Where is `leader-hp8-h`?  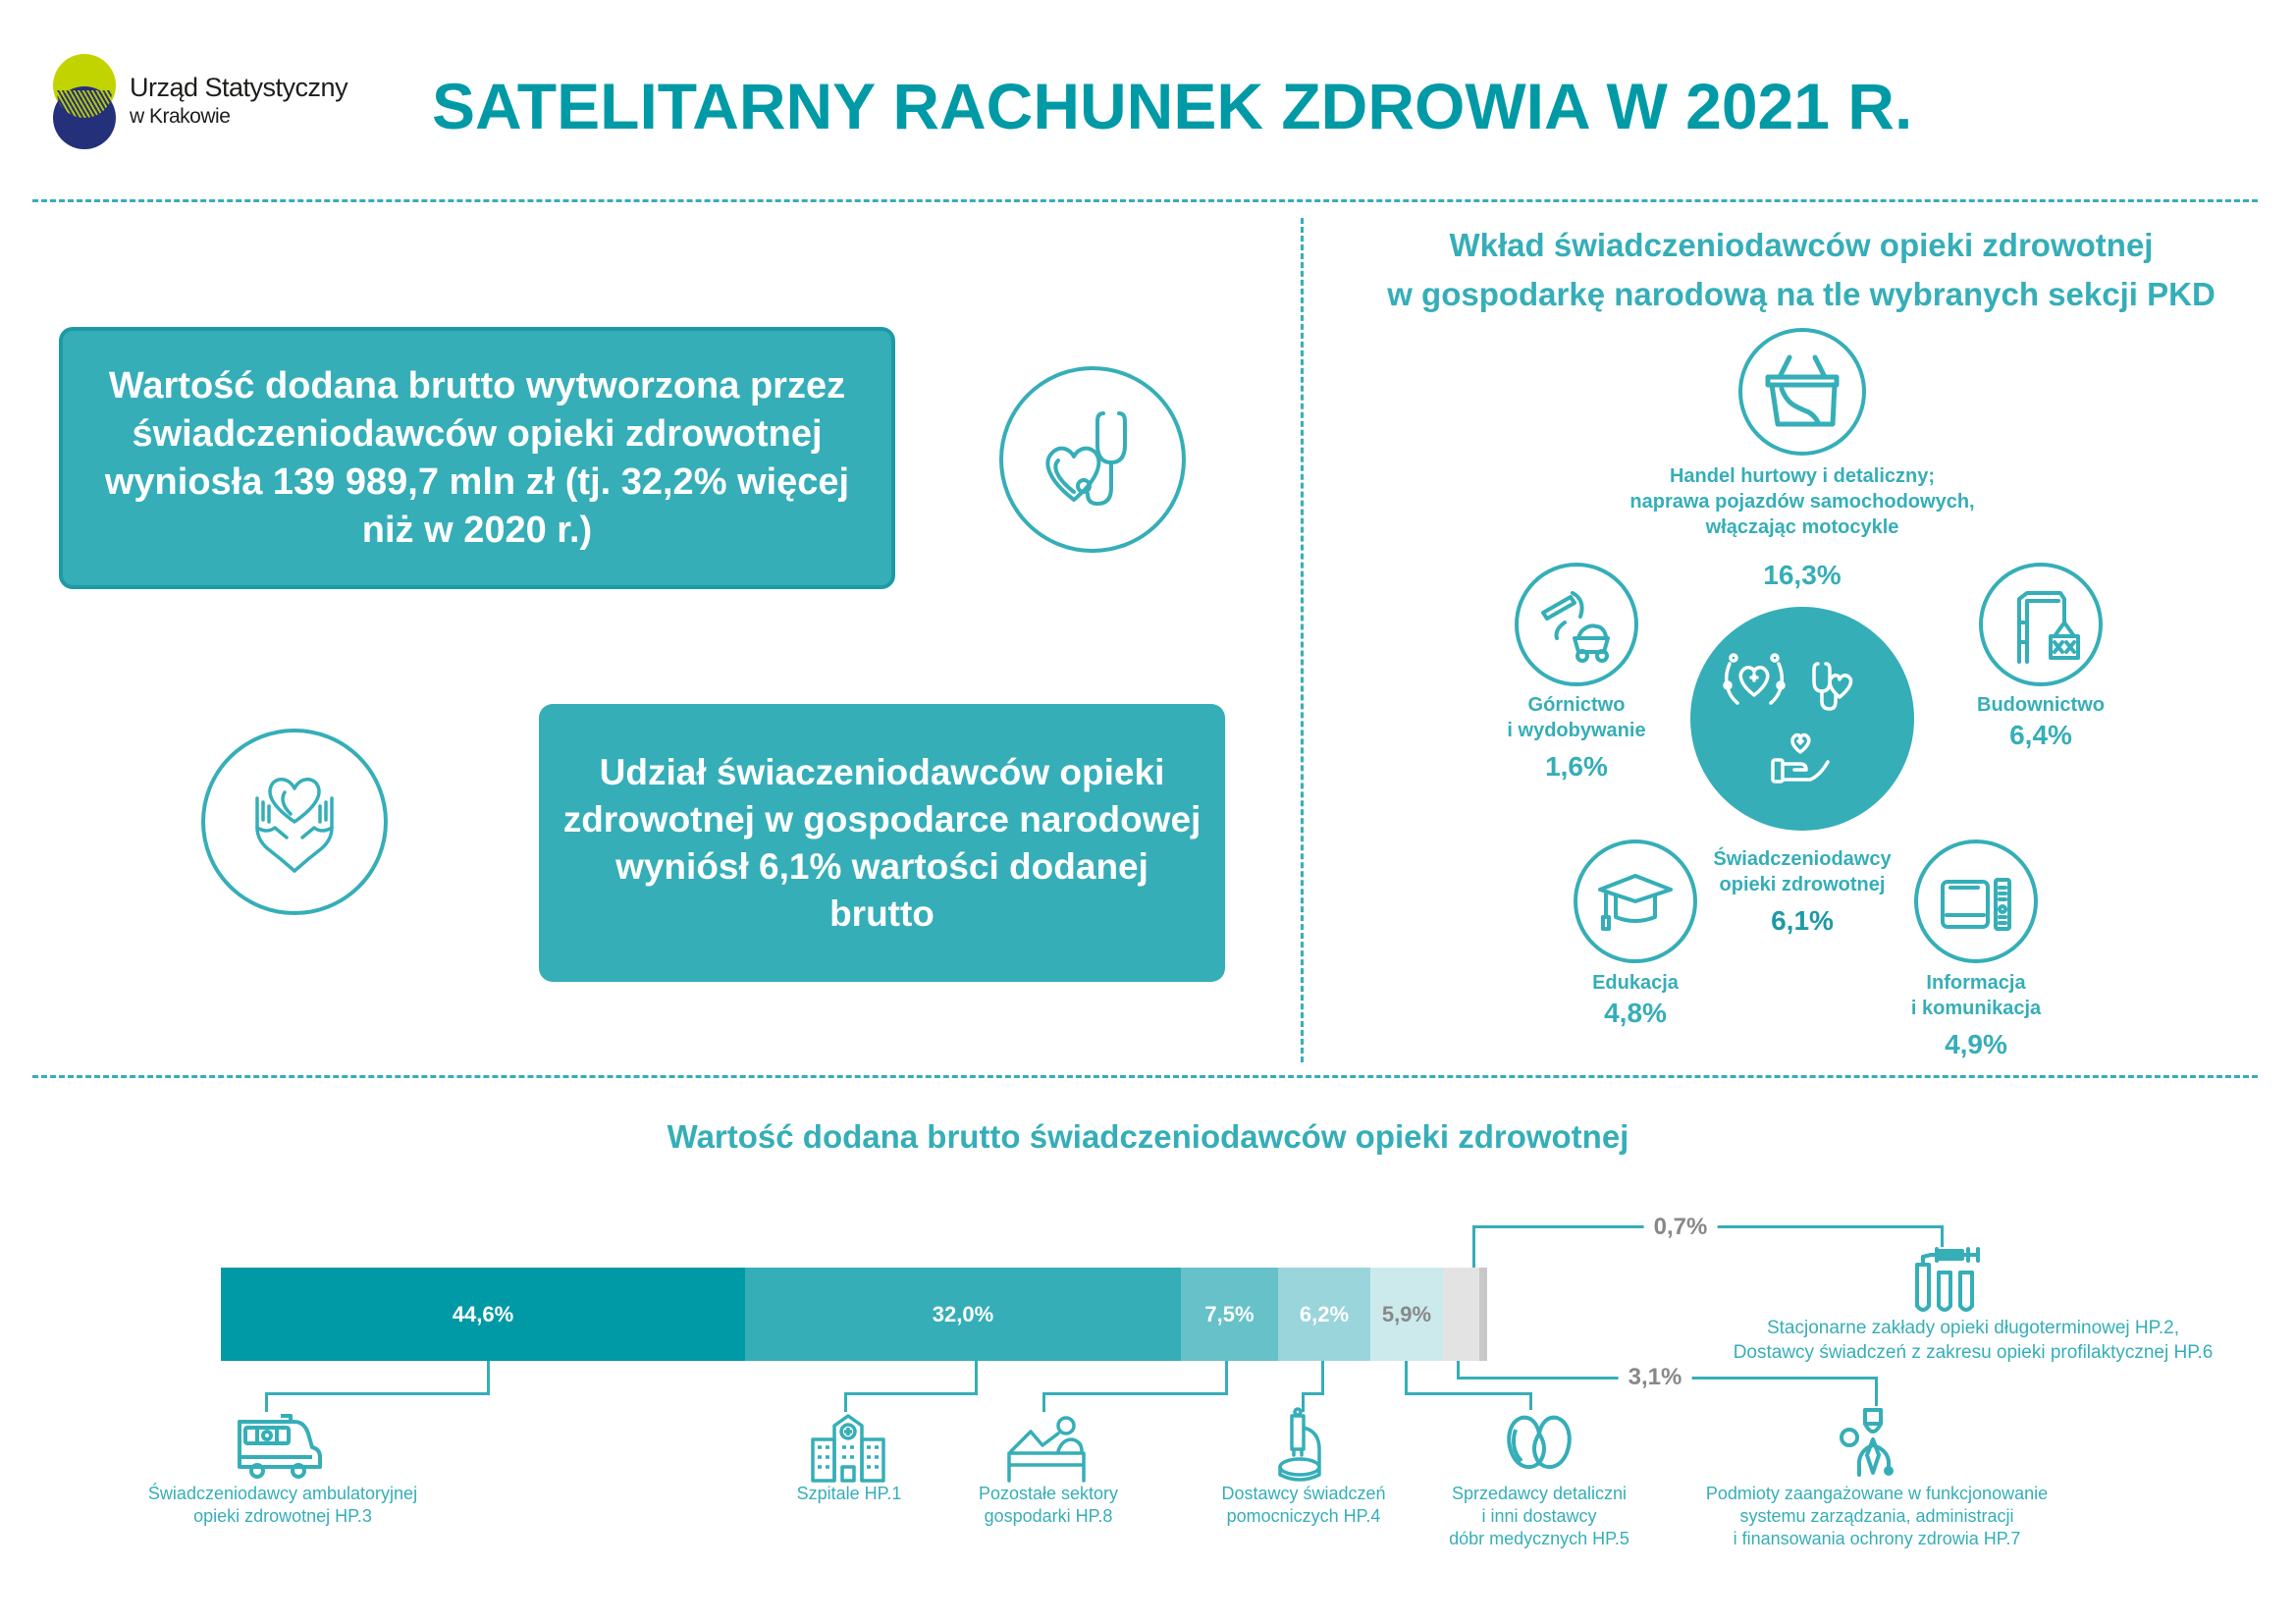
leader-hp8-h is located at coordinates (1135, 1393).